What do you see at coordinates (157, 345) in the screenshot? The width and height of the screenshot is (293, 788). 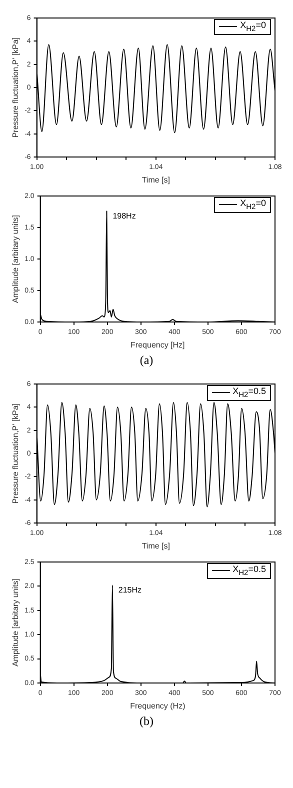 I see `x-axis-title: Frequency [Hz]` at bounding box center [157, 345].